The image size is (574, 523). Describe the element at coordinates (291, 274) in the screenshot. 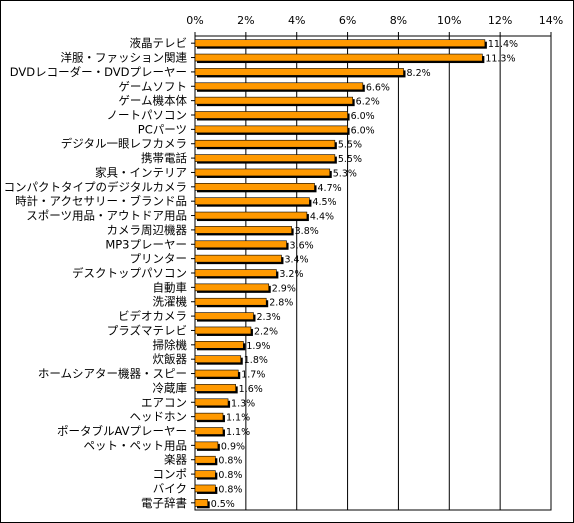

I see `value-label: 3.2%` at that location.